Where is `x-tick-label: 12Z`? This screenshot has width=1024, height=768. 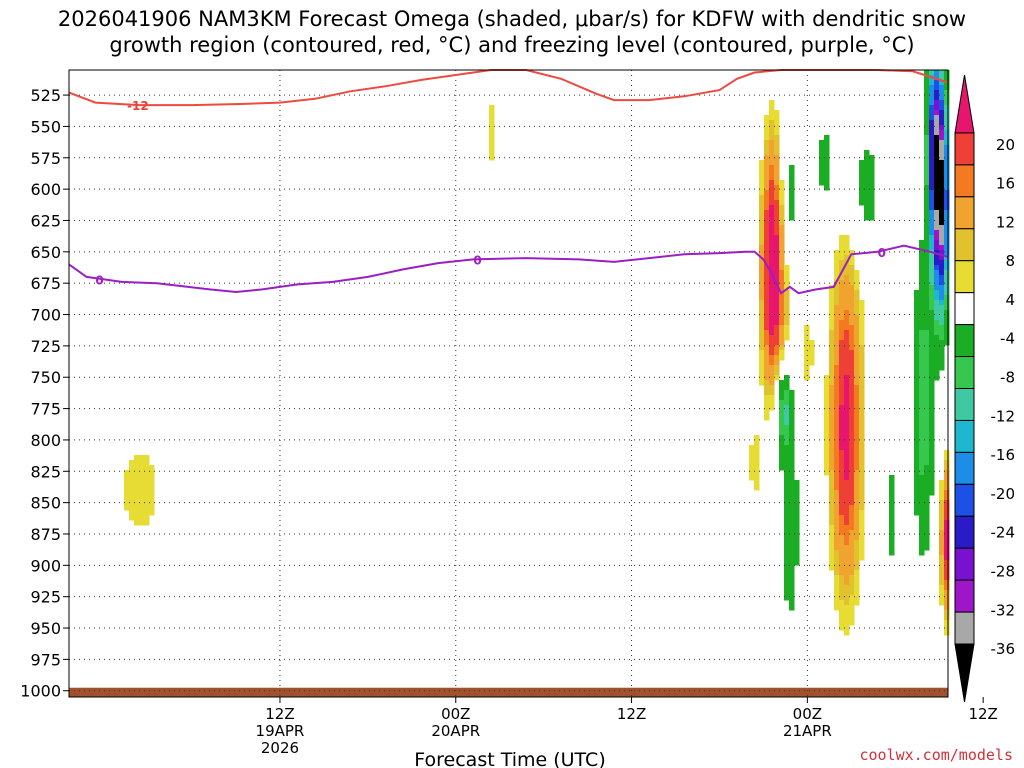 x-tick-label: 12Z is located at coordinates (982, 714).